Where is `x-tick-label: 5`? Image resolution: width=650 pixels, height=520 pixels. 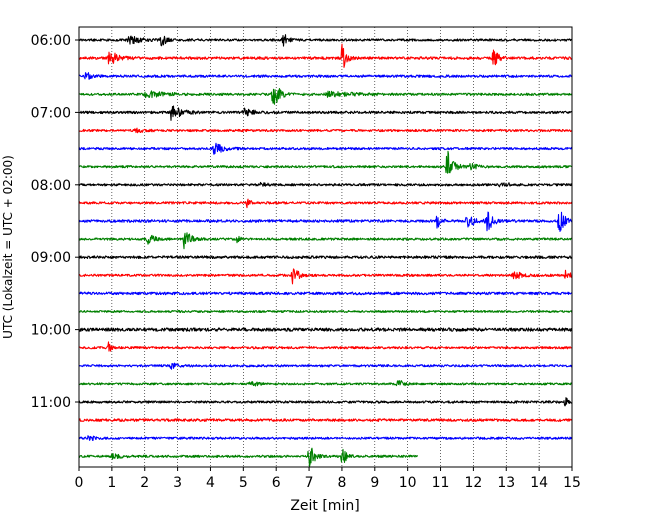 x-tick-label: 5 is located at coordinates (243, 483).